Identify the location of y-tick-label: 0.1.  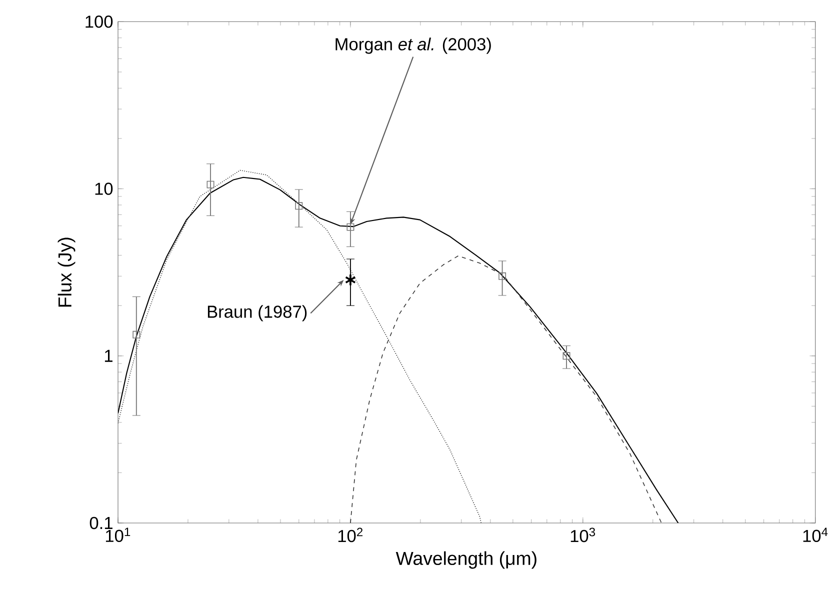
(101, 523).